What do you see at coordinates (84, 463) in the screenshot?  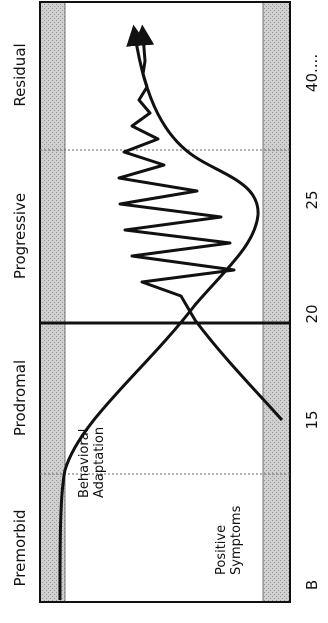 I see `adaptation-label-line1: Behavioral` at bounding box center [84, 463].